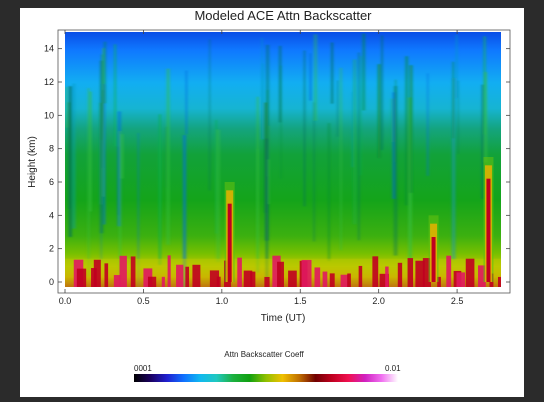  Describe the element at coordinates (51, 149) in the screenshot. I see `y-tick-label: 8` at that location.